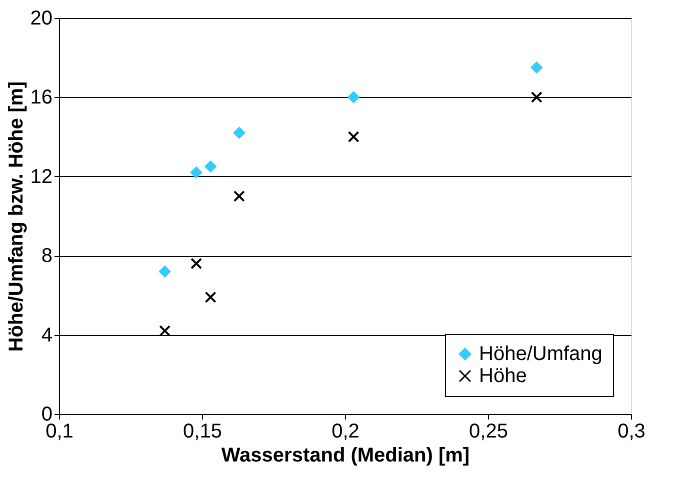 Image resolution: width=693 pixels, height=483 pixels. What do you see at coordinates (41, 97) in the screenshot?
I see `y-tick-label: 16` at bounding box center [41, 97].